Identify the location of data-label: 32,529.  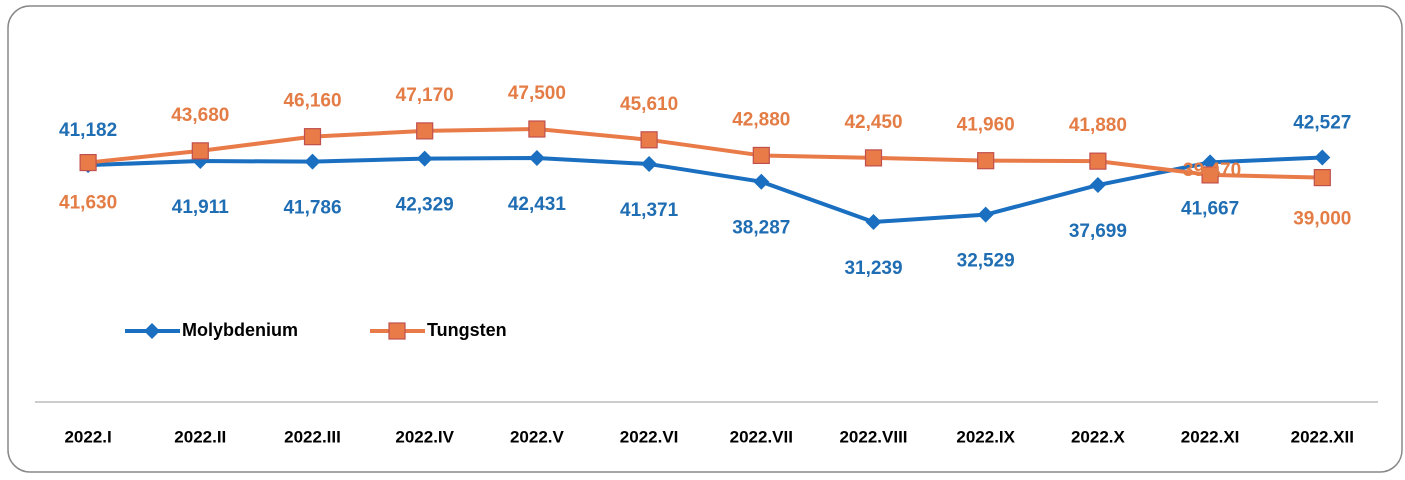
(986, 261).